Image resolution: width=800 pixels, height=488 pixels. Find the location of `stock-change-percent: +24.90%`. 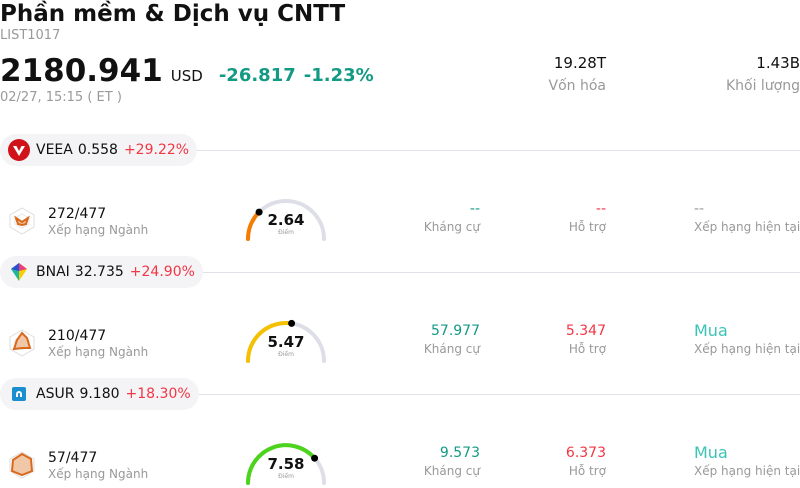

stock-change-percent: +24.90% is located at coordinates (162, 272).